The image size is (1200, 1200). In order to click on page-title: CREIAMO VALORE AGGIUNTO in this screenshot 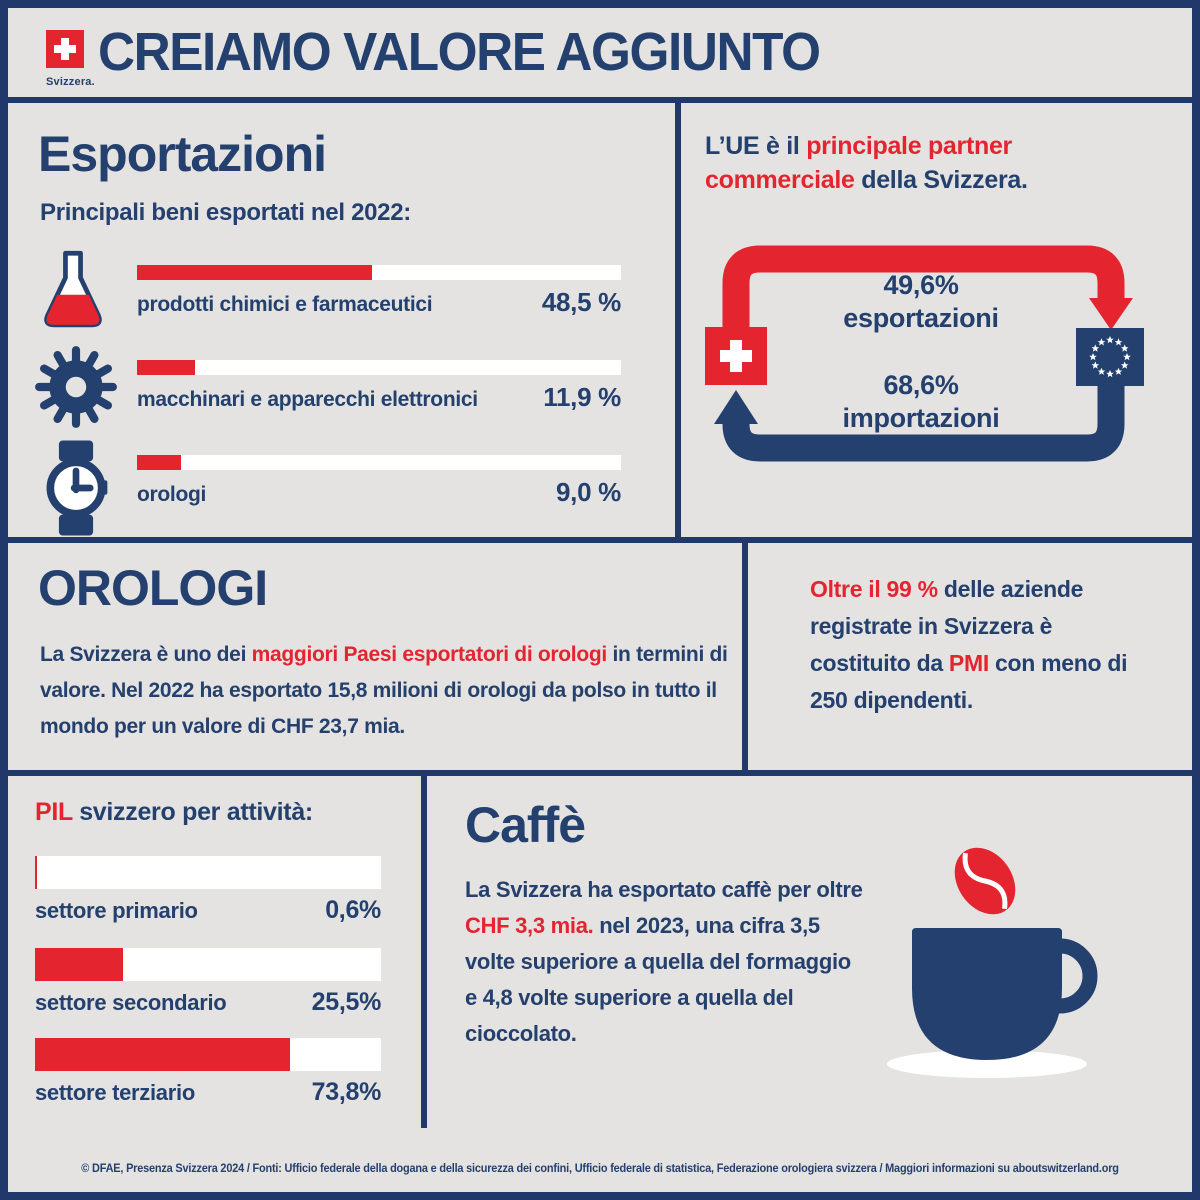, I will do `click(459, 51)`.